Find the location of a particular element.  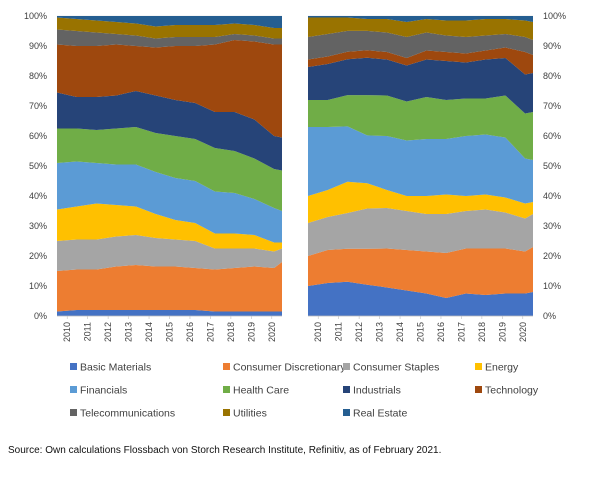

legend-label: Industrials is located at coordinates (377, 391).